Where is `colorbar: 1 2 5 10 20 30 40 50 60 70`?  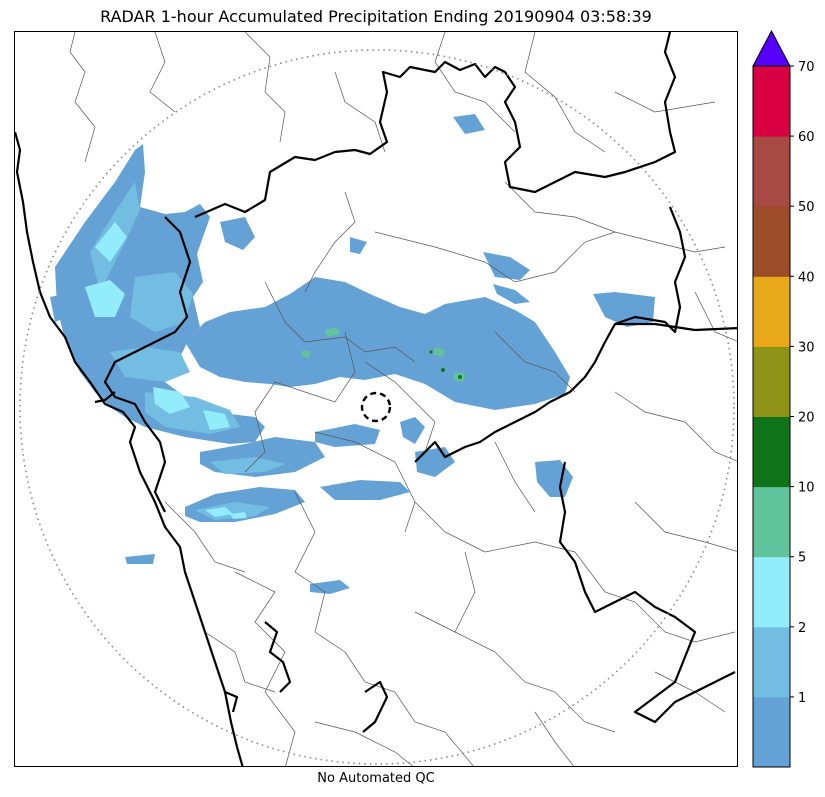 colorbar: 1 2 5 10 20 30 40 50 60 70 is located at coordinates (783, 399).